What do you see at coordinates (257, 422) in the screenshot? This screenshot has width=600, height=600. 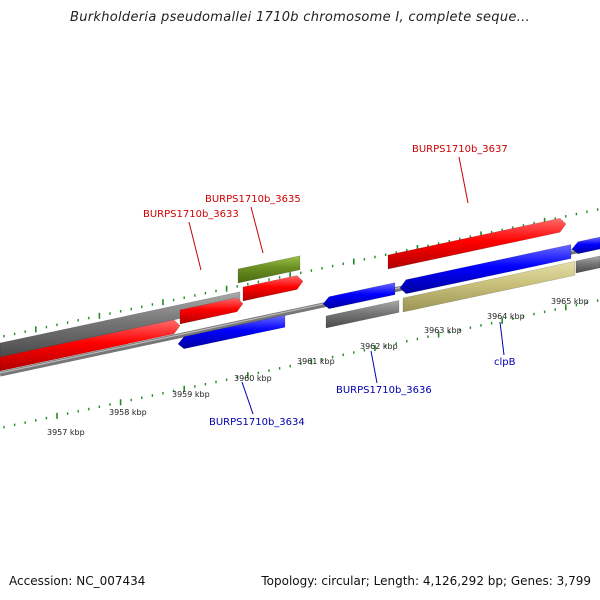 I see `gene-label: BURPS1710b_3634` at bounding box center [257, 422].